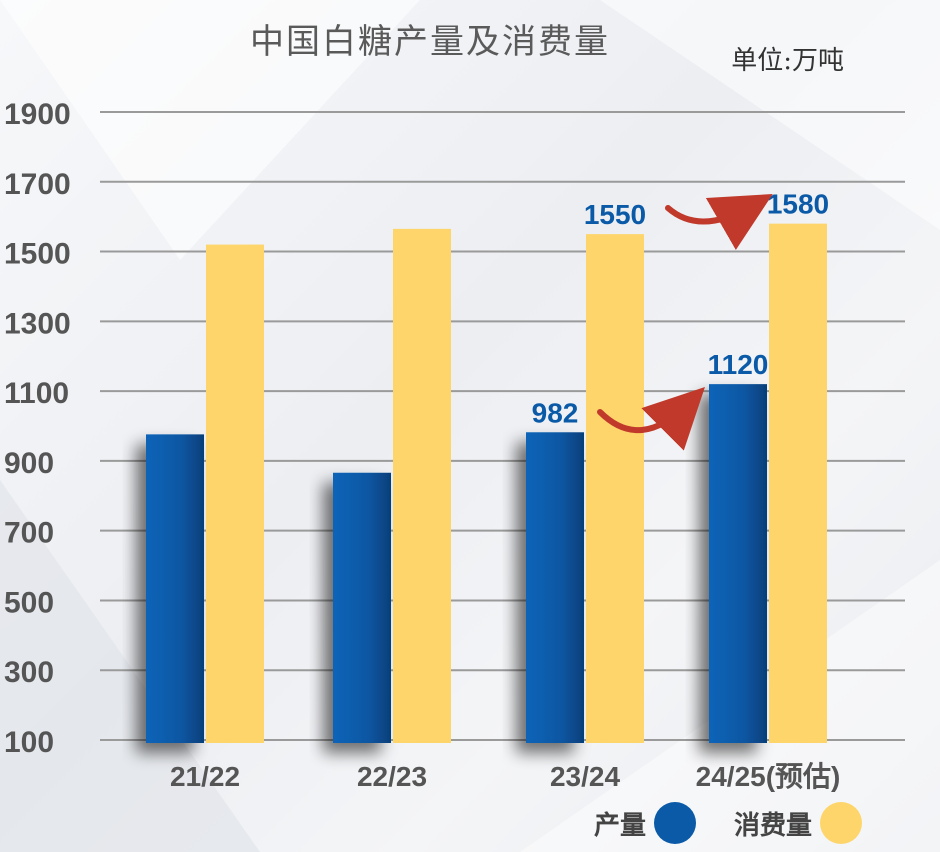 The image size is (940, 852). Describe the element at coordinates (29, 463) in the screenshot. I see `y-tick-label: 900` at that location.